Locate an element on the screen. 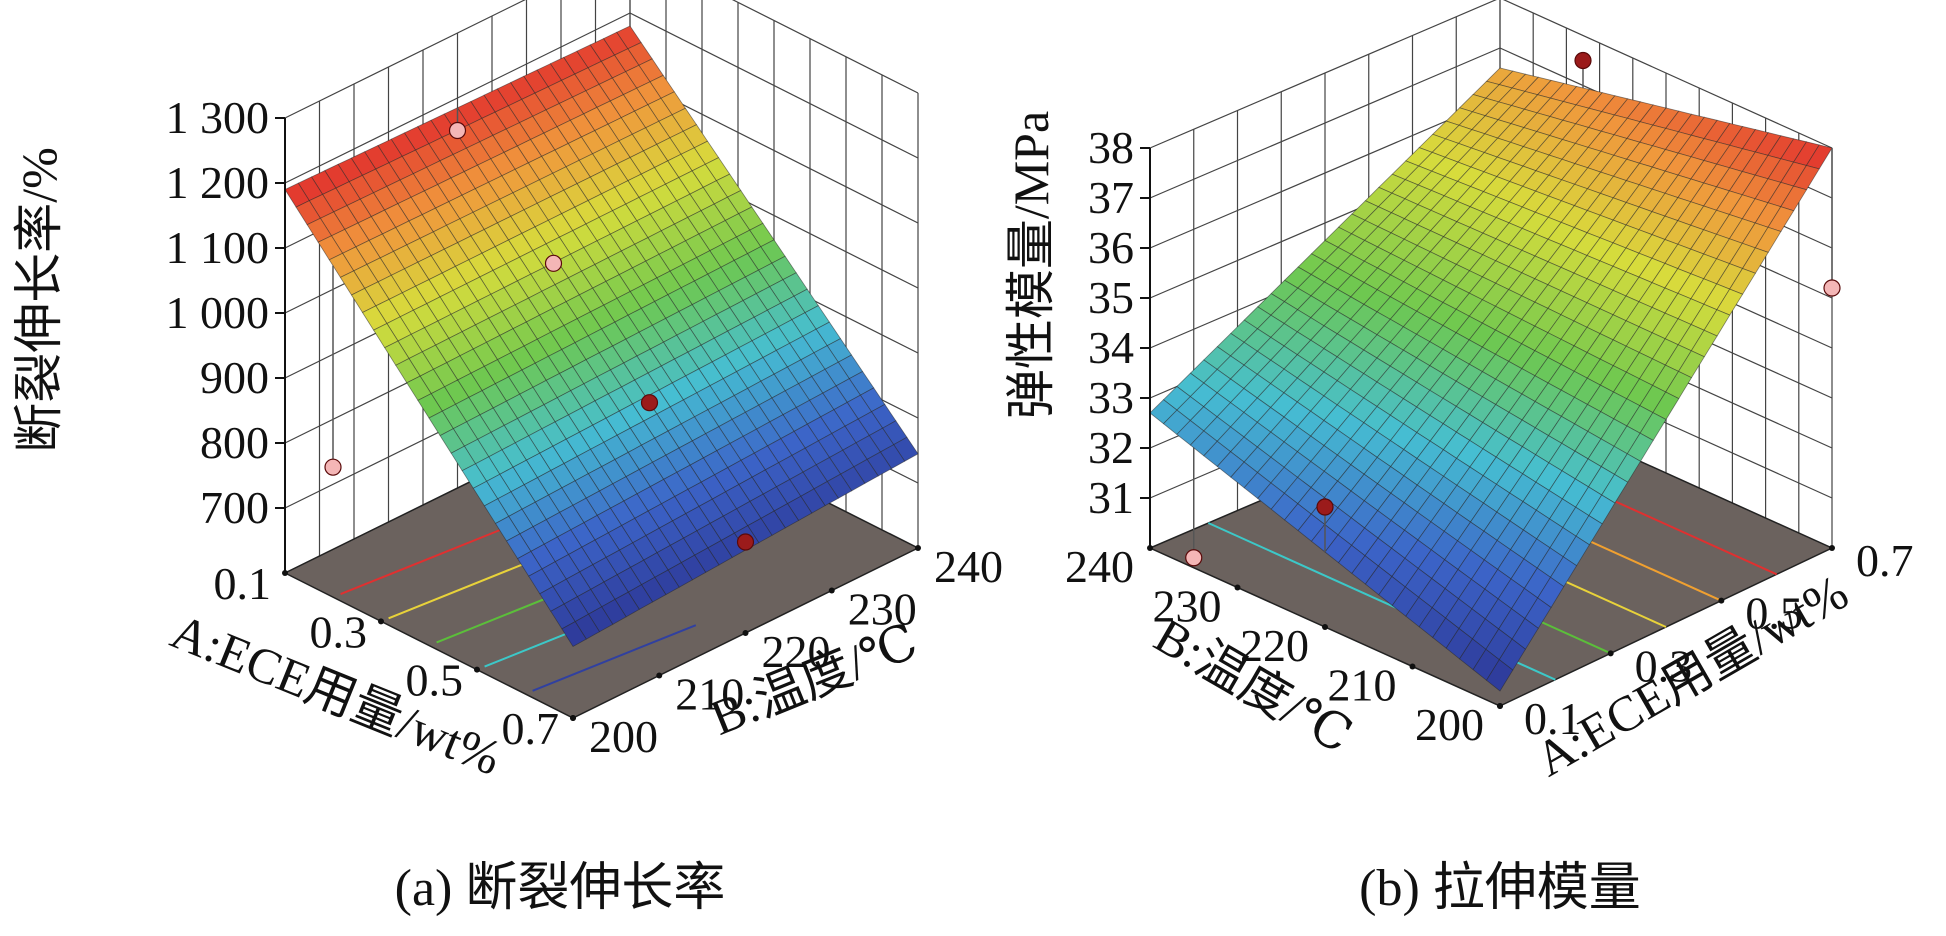  z-tick-label: 38 is located at coordinates (1111, 147).